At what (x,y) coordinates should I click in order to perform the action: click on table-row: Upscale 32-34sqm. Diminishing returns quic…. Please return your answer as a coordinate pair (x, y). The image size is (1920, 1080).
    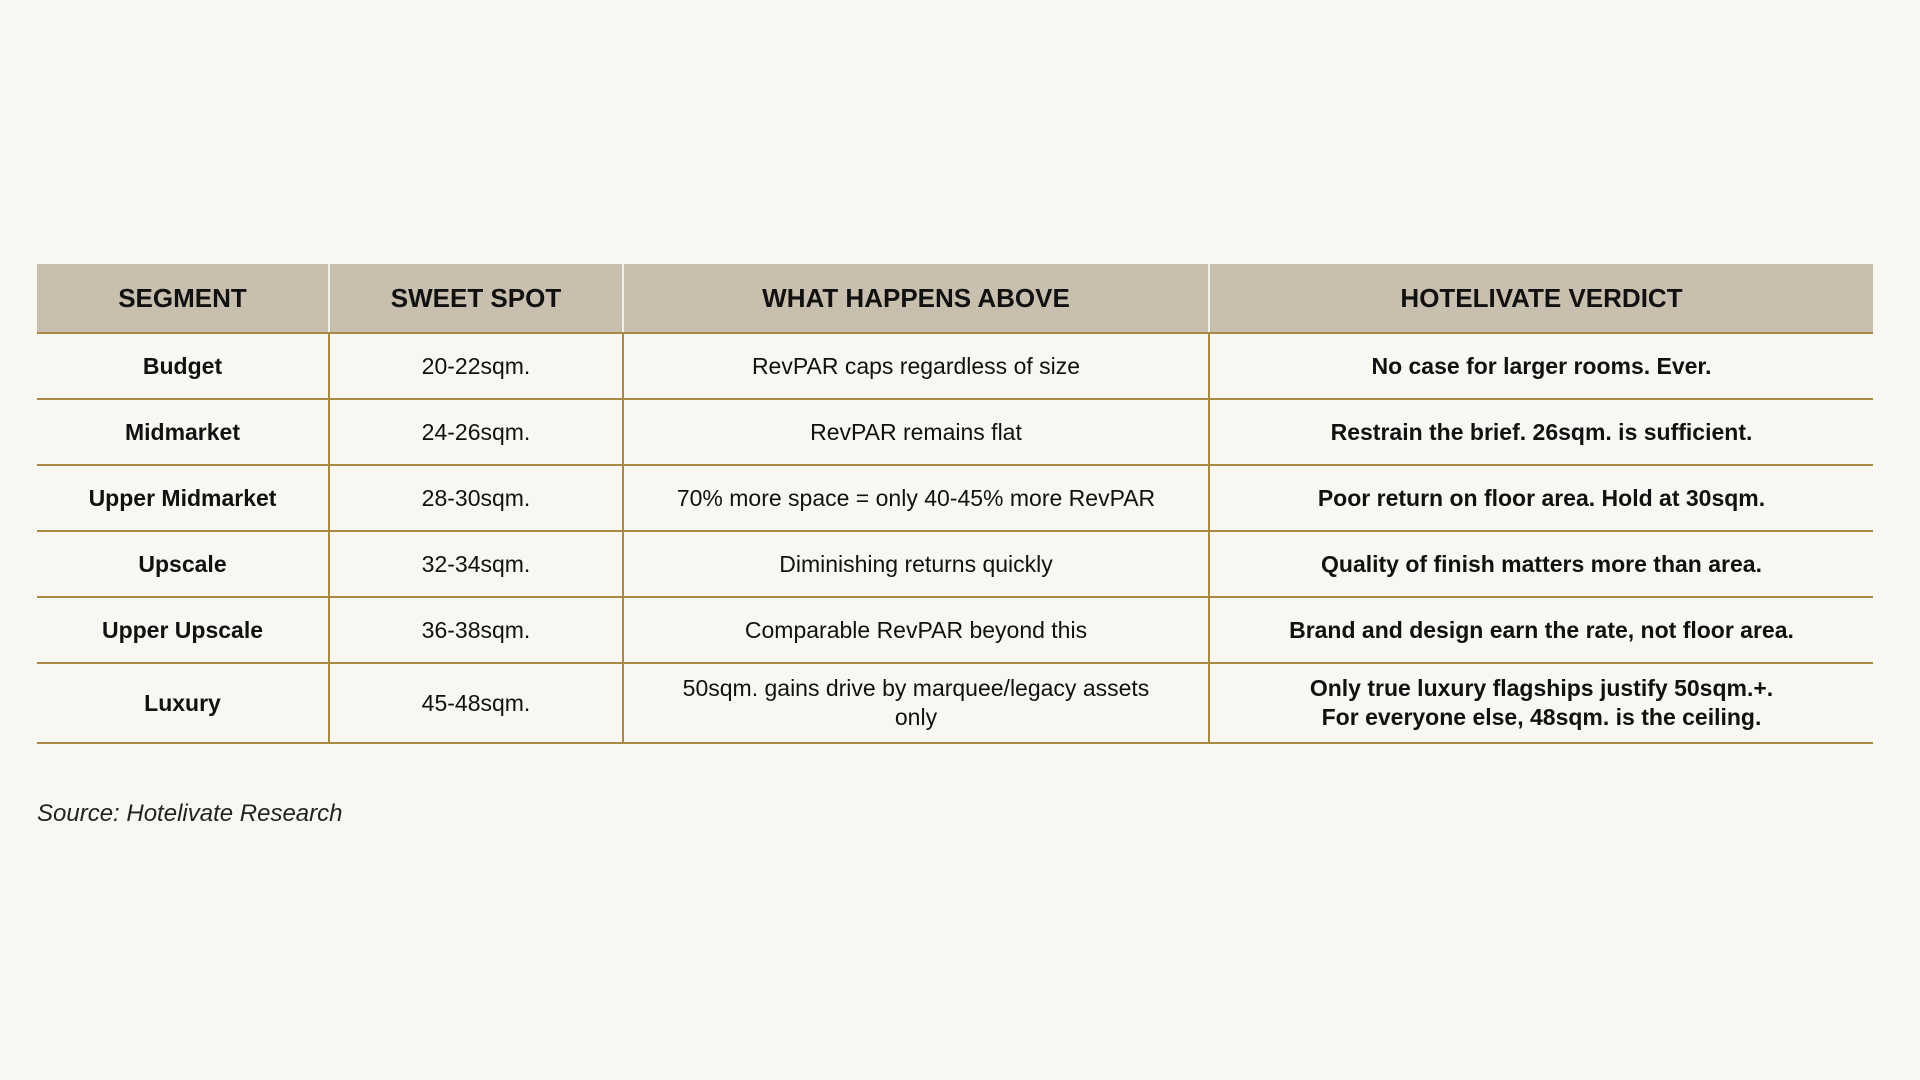
    Looking at the image, I should click on (955, 564).